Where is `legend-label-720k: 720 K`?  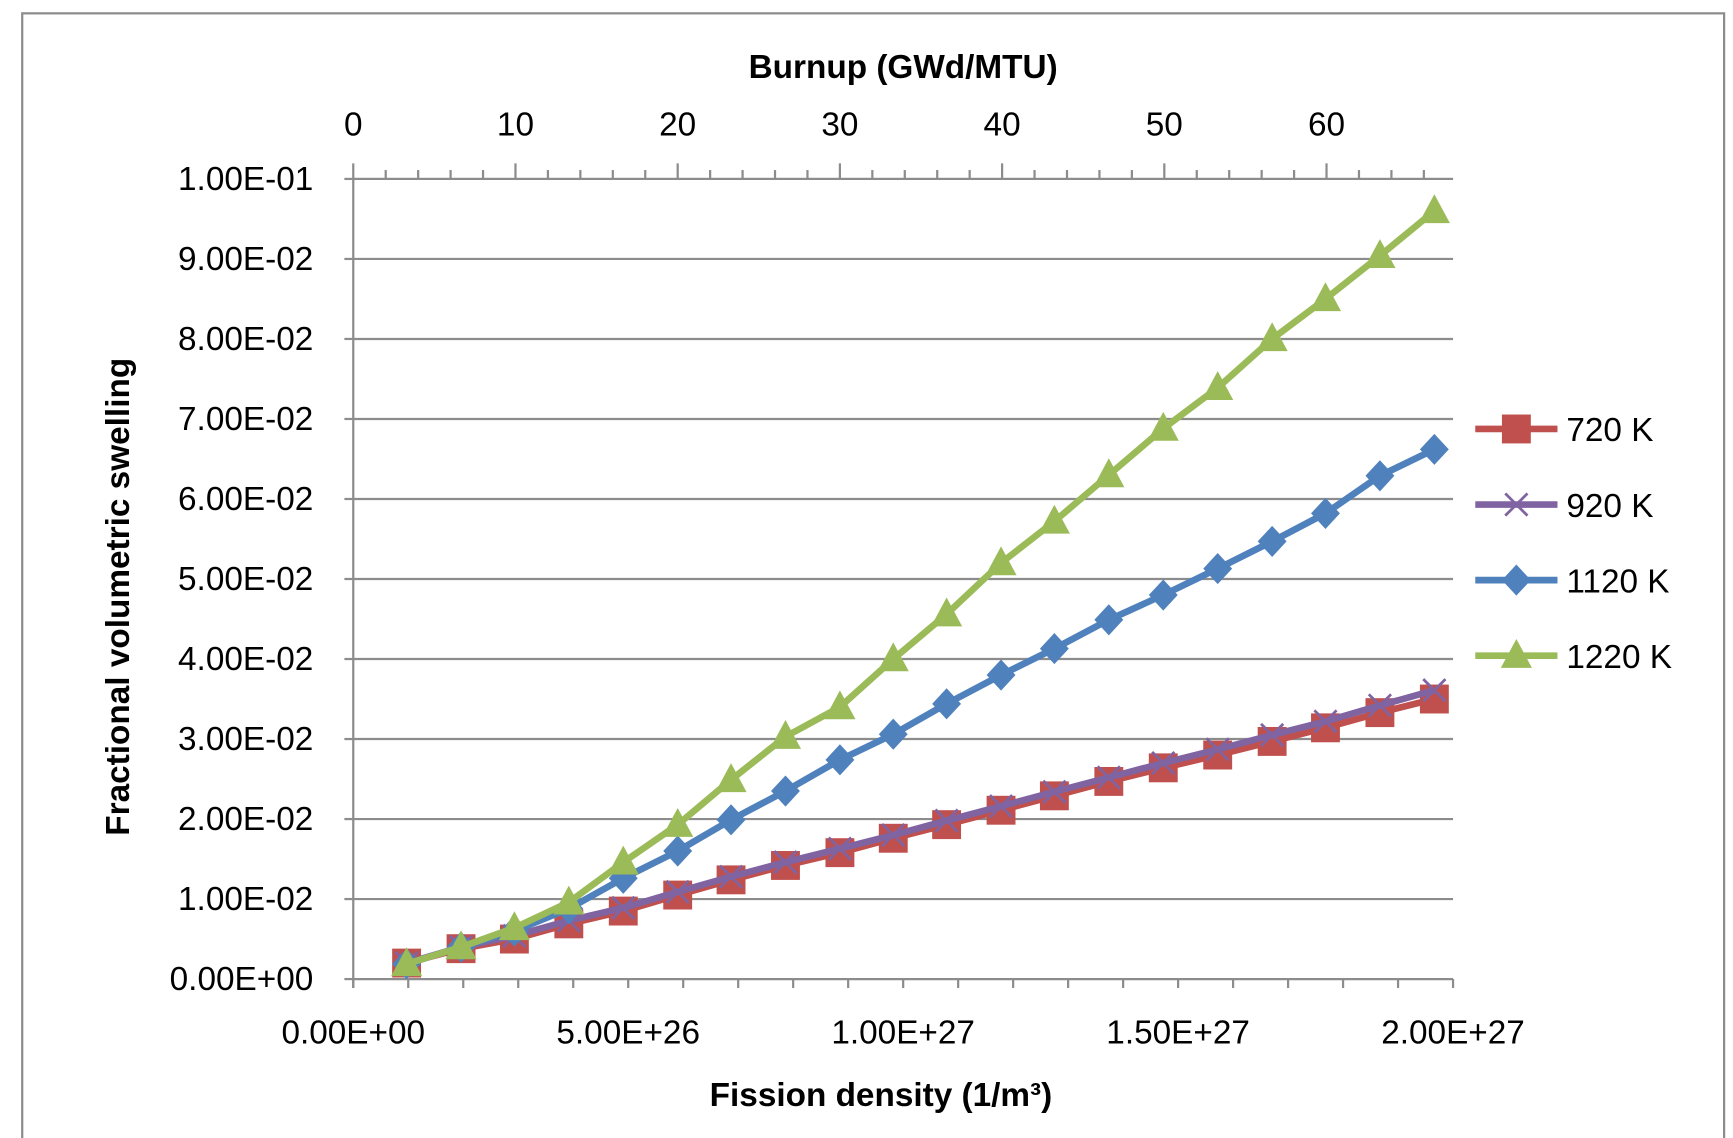
legend-label-720k: 720 K is located at coordinates (1609, 430).